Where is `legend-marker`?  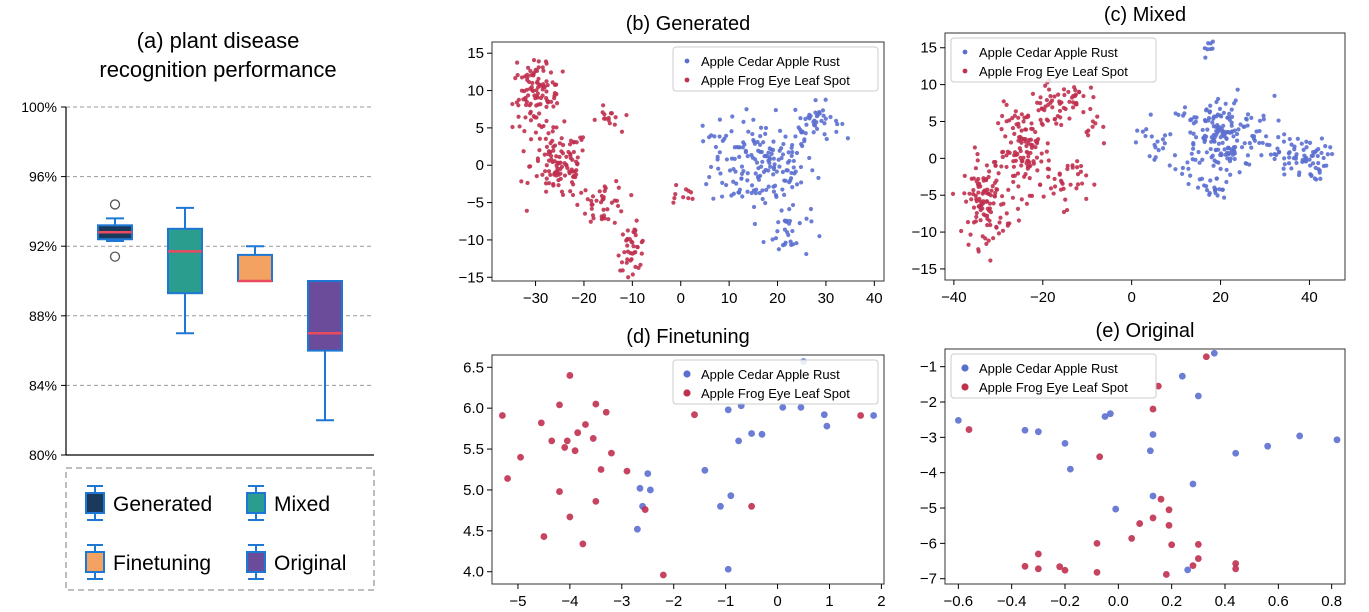 legend-marker is located at coordinates (687, 80).